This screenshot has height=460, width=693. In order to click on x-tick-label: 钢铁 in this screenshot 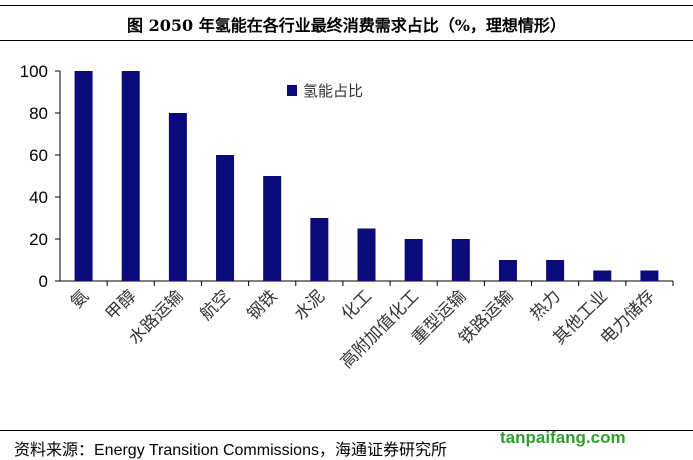, I will do `click(263, 305)`.